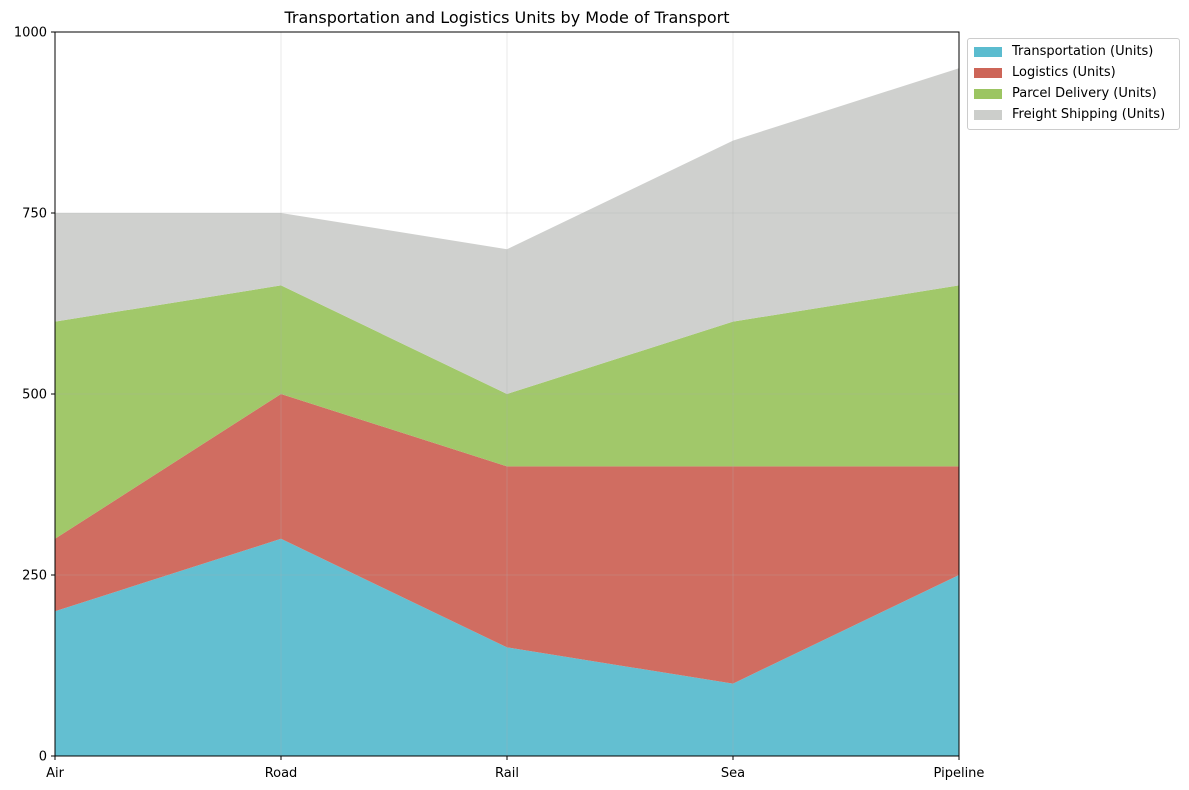  I want to click on y-tick-label: 500, so click(34, 395).